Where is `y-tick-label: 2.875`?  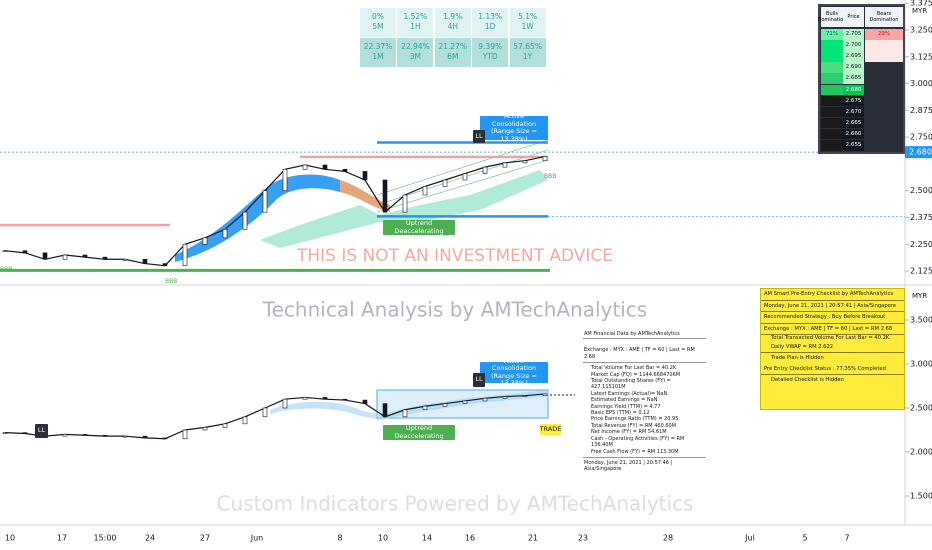
y-tick-label: 2.875 is located at coordinates (921, 110).